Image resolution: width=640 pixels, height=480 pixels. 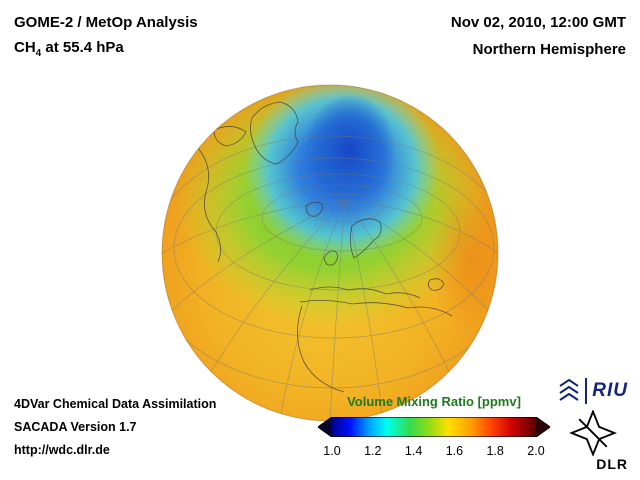 What do you see at coordinates (25, 47) in the screenshot?
I see `species-label: CH` at bounding box center [25, 47].